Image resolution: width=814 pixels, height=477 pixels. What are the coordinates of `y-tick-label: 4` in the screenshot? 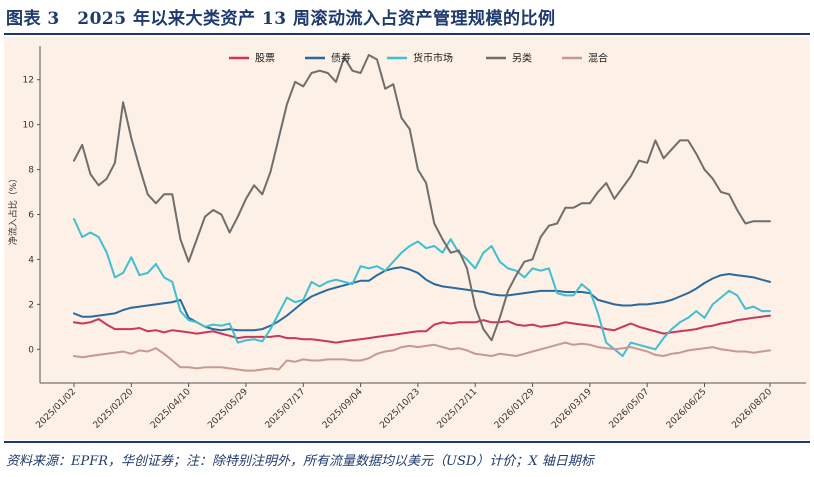 It's located at (31, 260).